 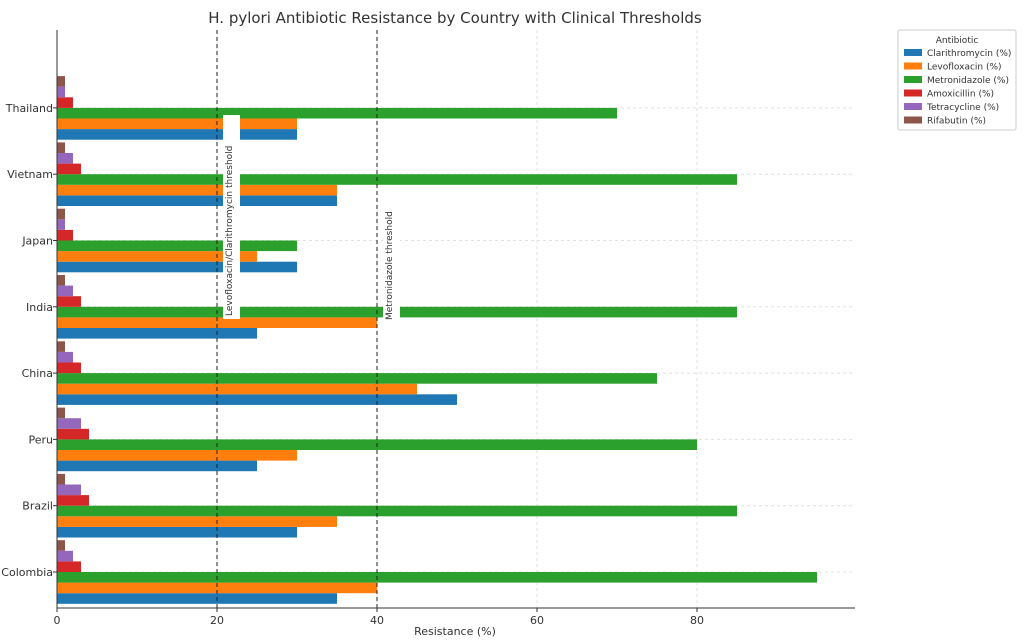 I want to click on x-tick-label: 40, so click(x=377, y=620).